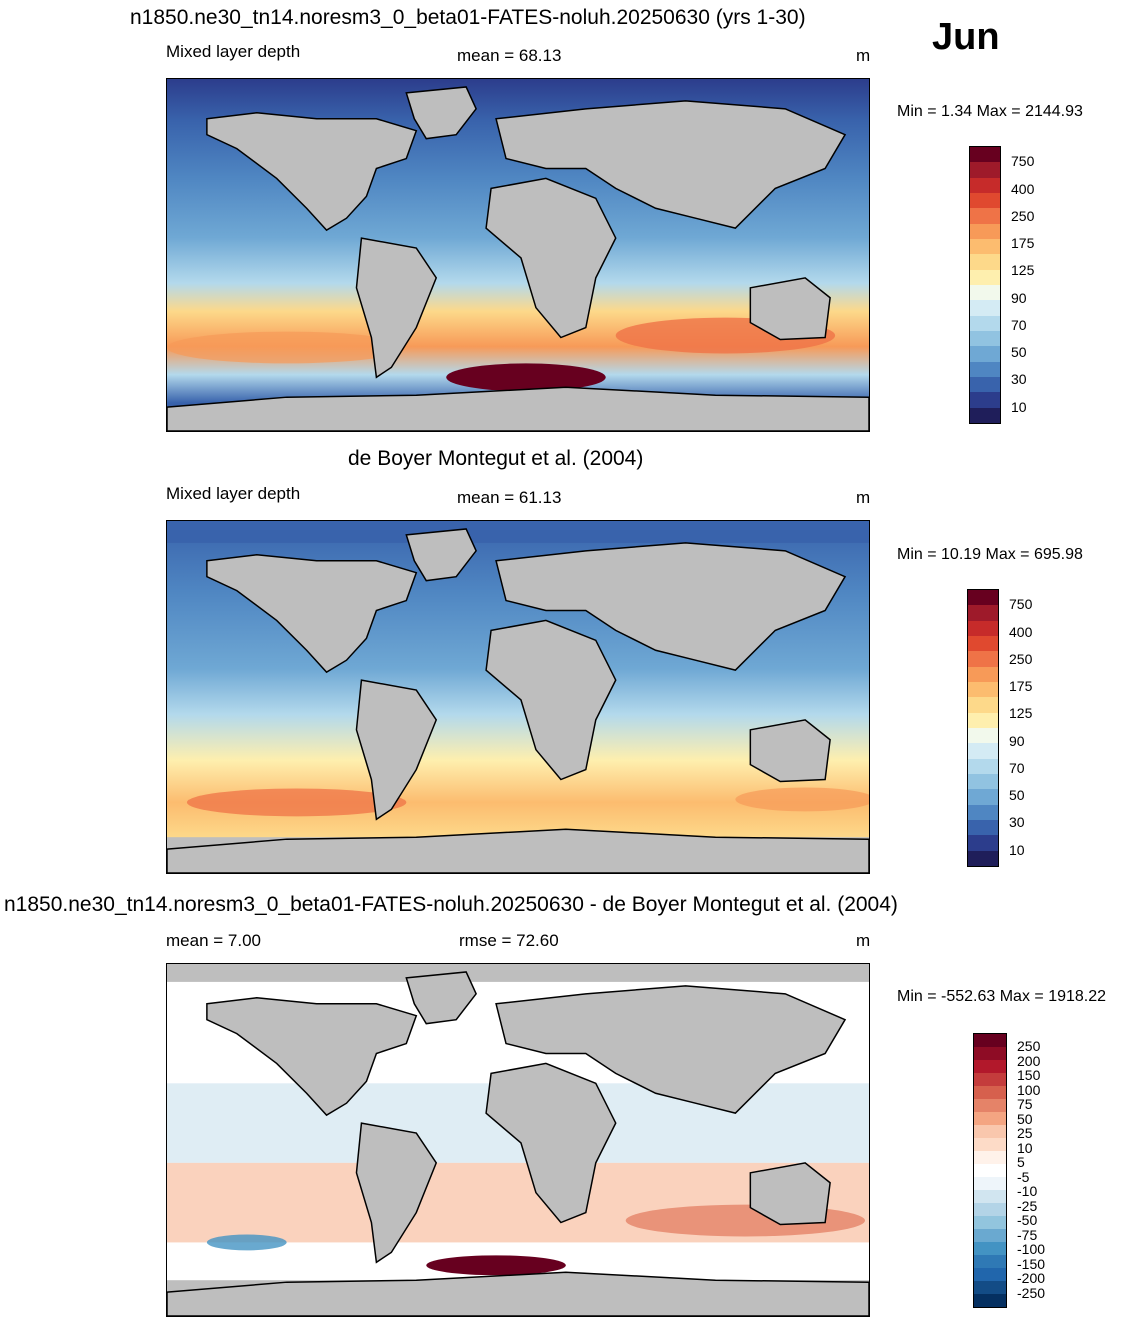 This screenshot has width=1129, height=1322. I want to click on panel2-mean: mean = 61.13, so click(509, 497).